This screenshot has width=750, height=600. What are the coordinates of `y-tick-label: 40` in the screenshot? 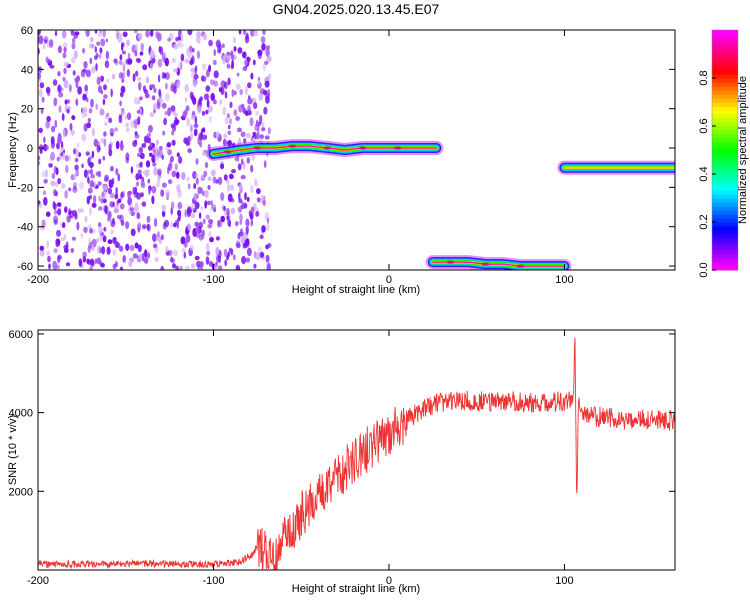 It's located at (27, 70).